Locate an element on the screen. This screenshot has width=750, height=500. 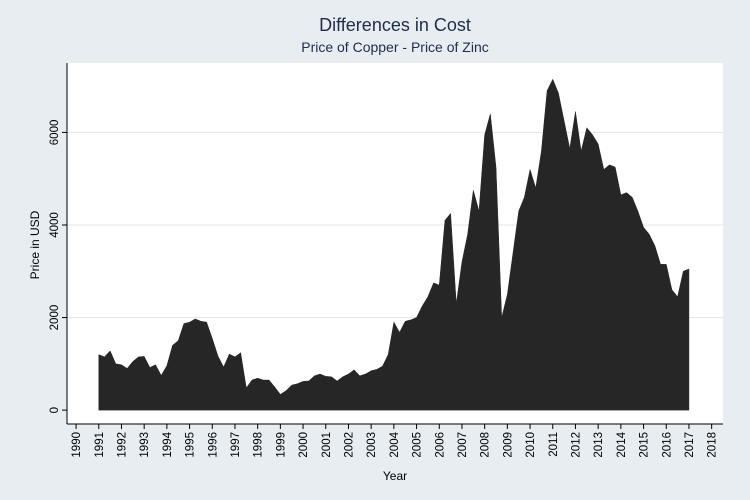
x-tick-label: 2006 is located at coordinates (440, 445).